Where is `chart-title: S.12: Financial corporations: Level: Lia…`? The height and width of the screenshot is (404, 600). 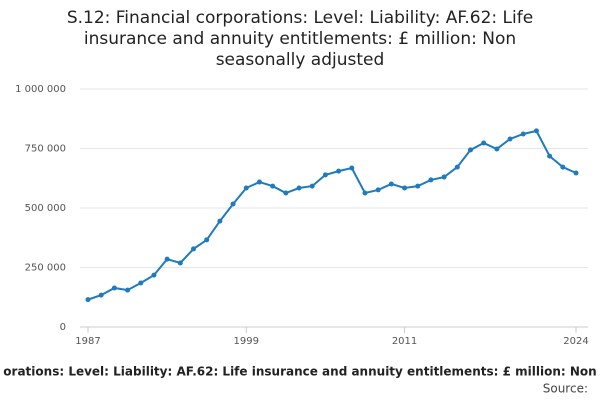 chart-title: S.12: Financial corporations: Level: Lia… is located at coordinates (300, 39).